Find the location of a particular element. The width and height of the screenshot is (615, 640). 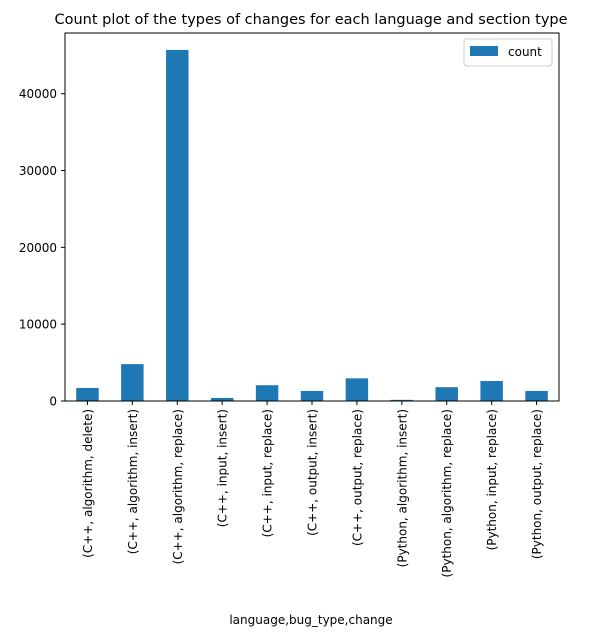

y-axis: 0 10000 20000 30000 40000 is located at coordinates (42, 248).